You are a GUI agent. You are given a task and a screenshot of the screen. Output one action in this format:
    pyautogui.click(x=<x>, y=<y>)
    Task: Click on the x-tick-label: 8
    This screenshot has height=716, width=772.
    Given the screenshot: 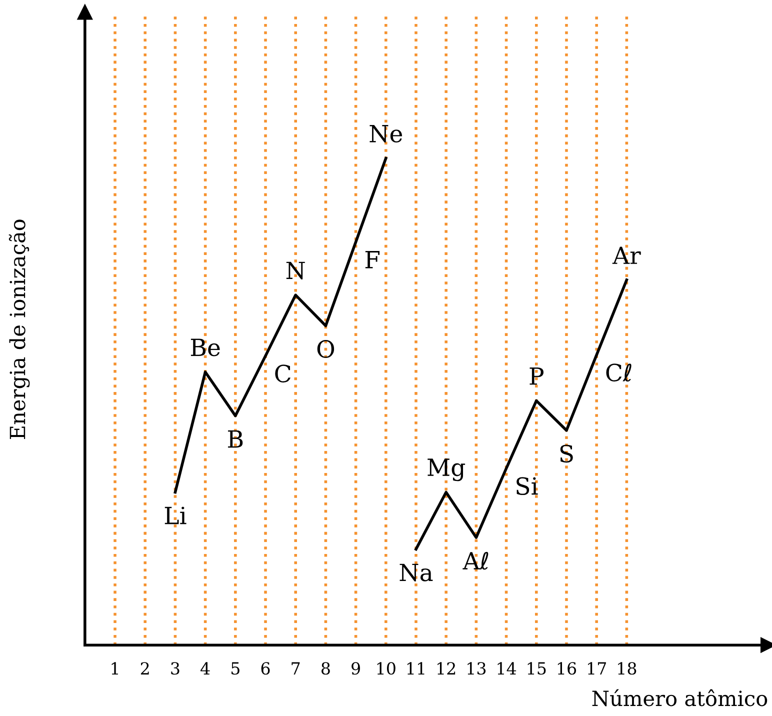 What is the action you would take?
    pyautogui.click(x=326, y=668)
    